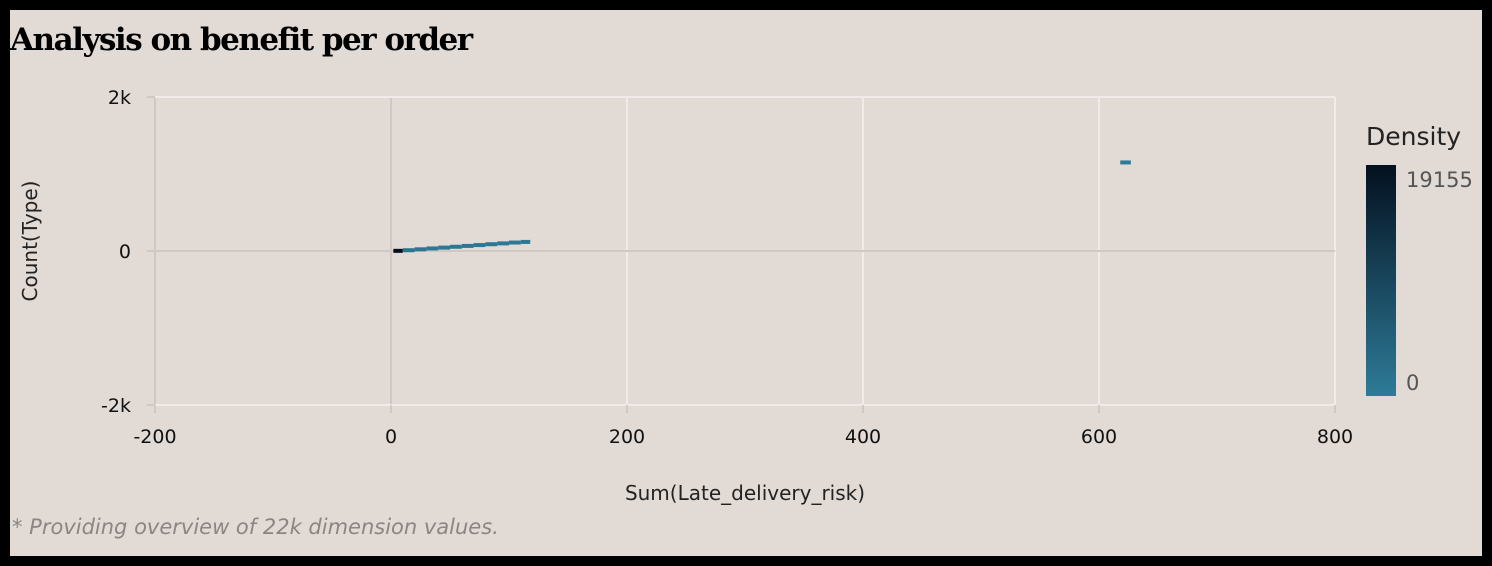  Describe the element at coordinates (863, 437) in the screenshot. I see `x-tick-label: 400` at that location.